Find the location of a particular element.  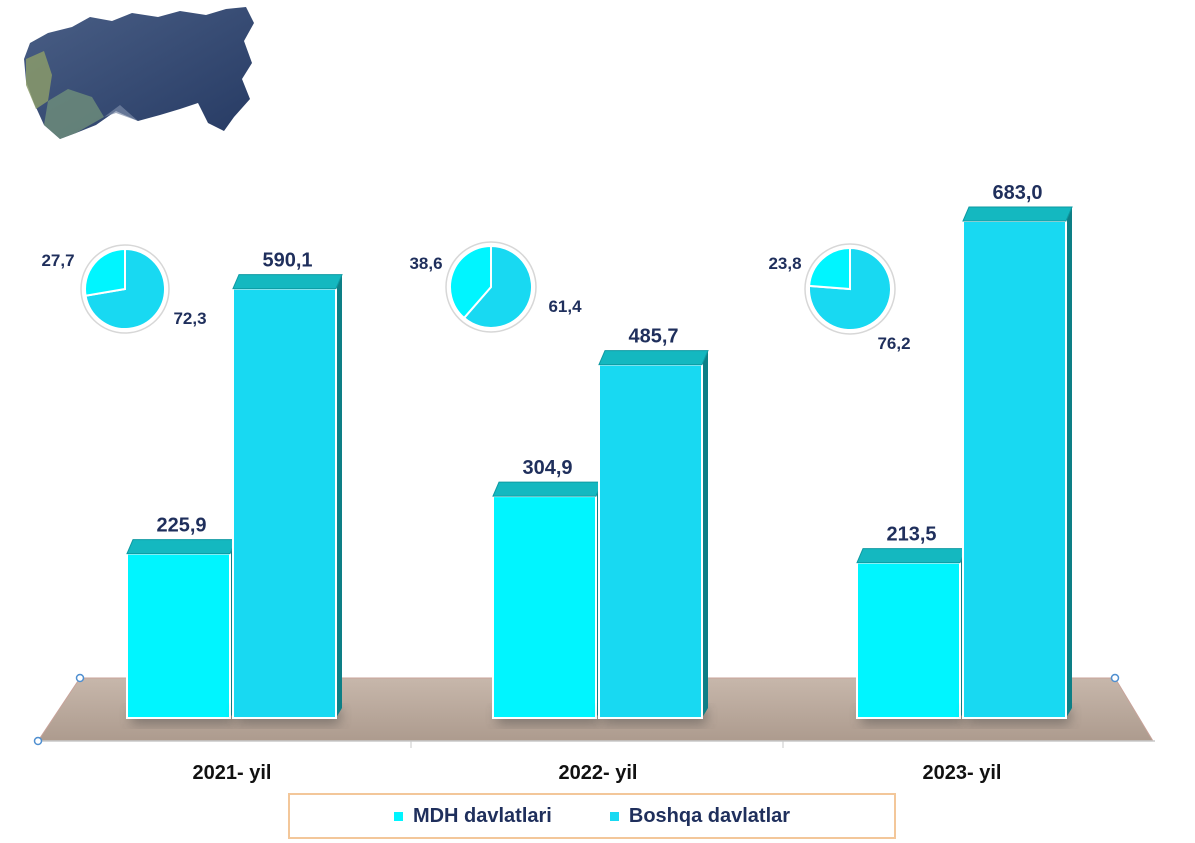

legend-swatch-boshqa is located at coordinates (614, 816).